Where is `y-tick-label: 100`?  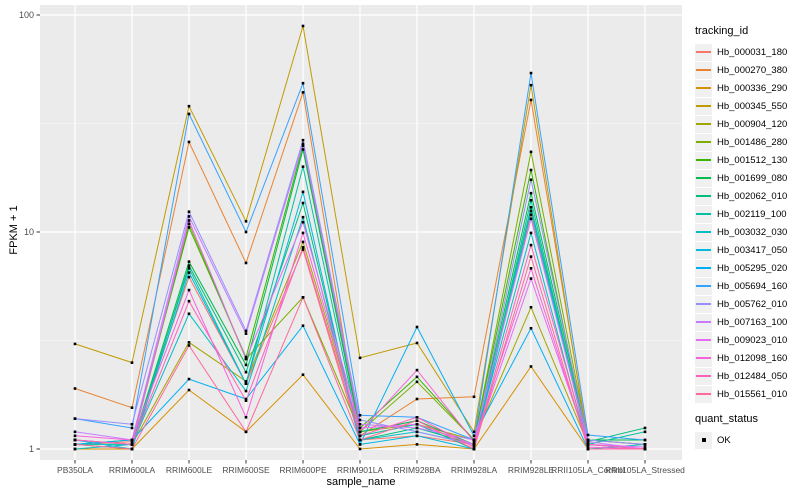
y-tick-label: 100 is located at coordinates (26, 15).